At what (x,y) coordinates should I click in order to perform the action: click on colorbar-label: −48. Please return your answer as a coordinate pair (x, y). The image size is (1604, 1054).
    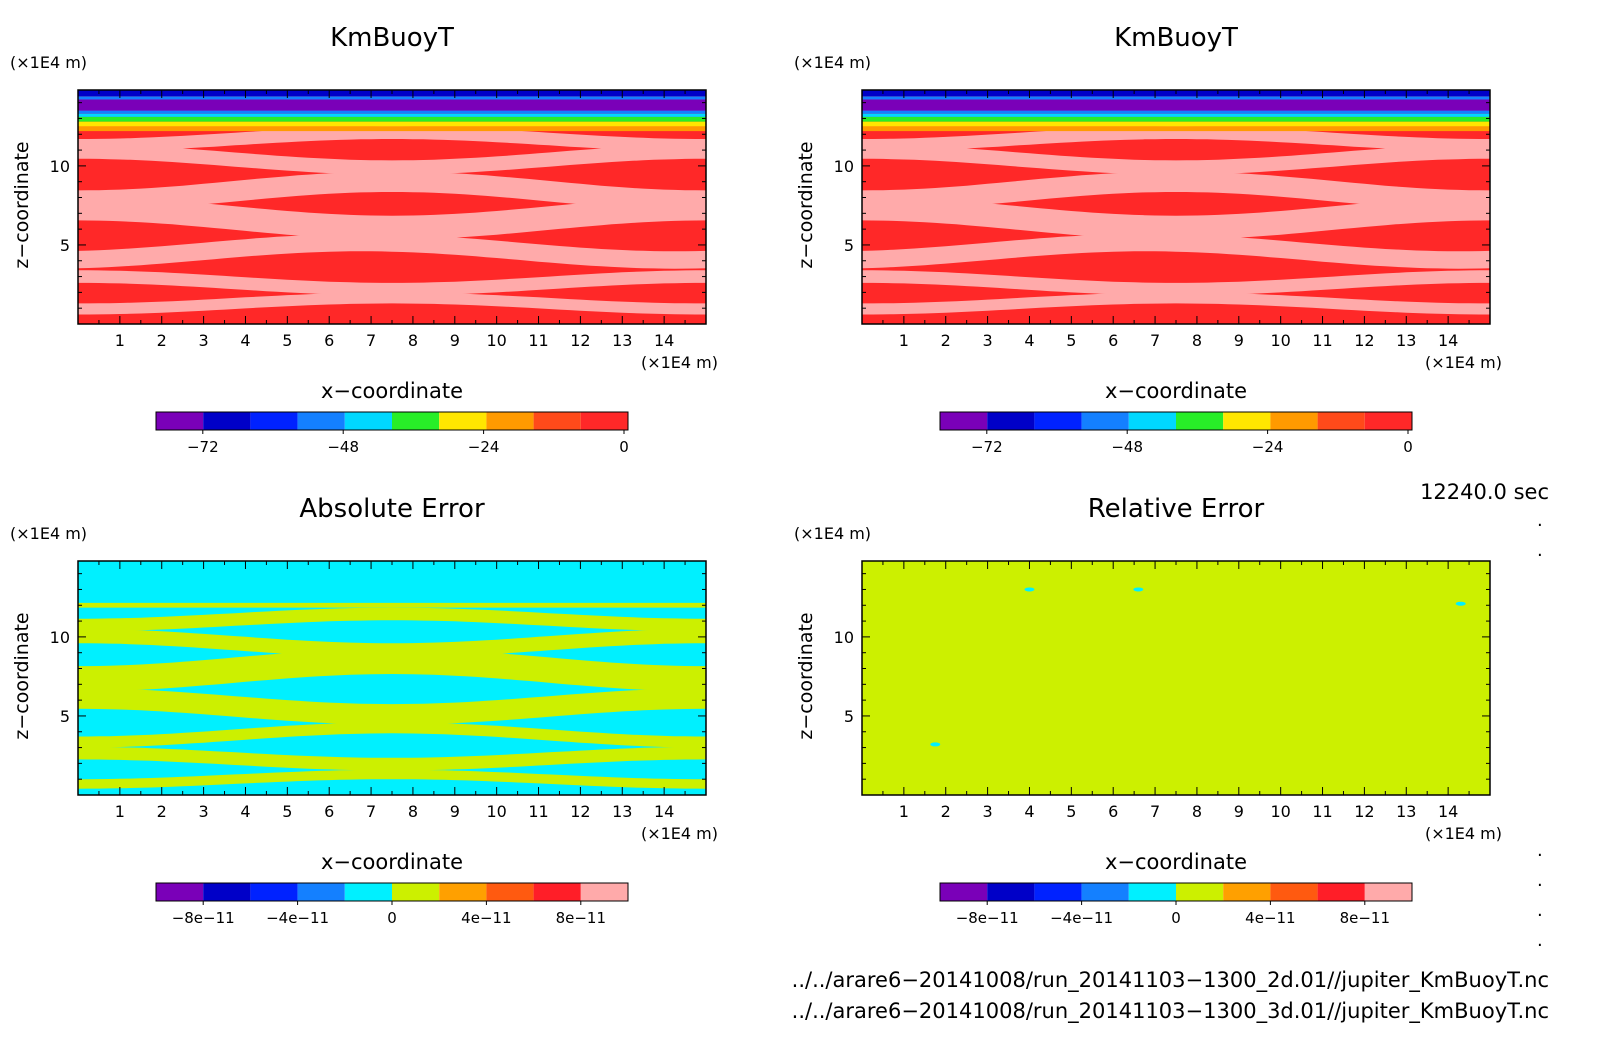
    Looking at the image, I should click on (1127, 447).